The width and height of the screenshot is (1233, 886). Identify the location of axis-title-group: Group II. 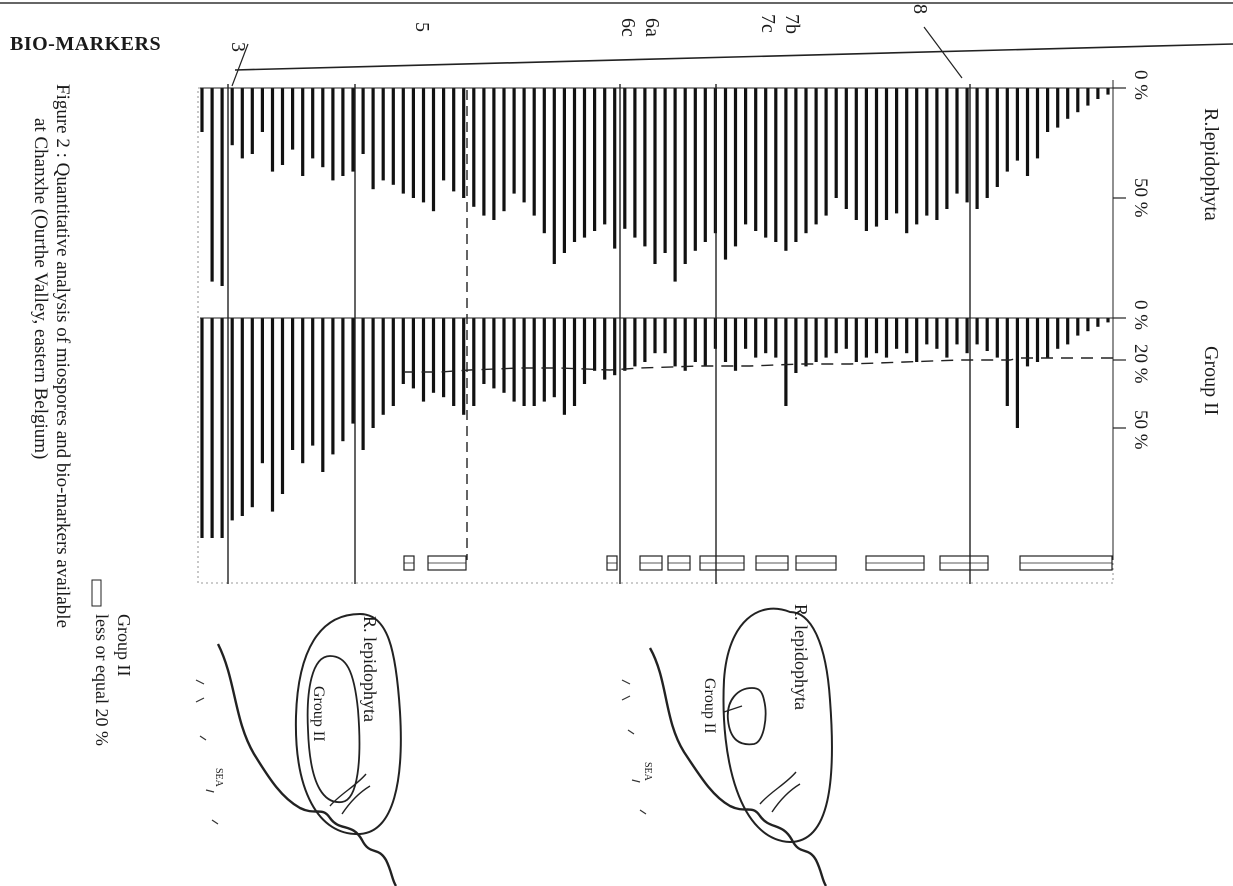
(1211, 380).